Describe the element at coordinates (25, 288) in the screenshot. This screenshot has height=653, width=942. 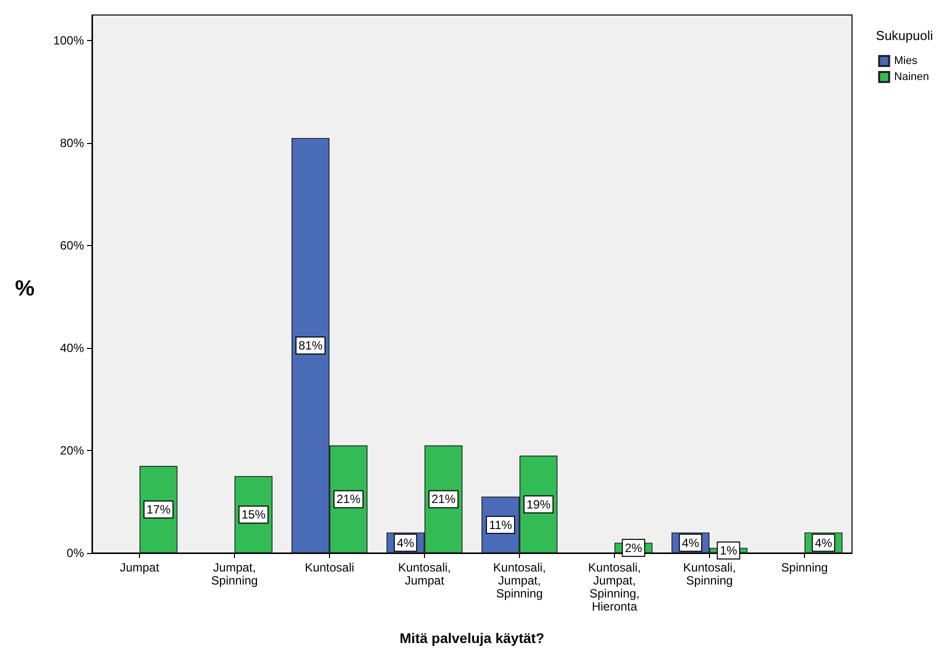
I see `y-axis-title: %` at that location.